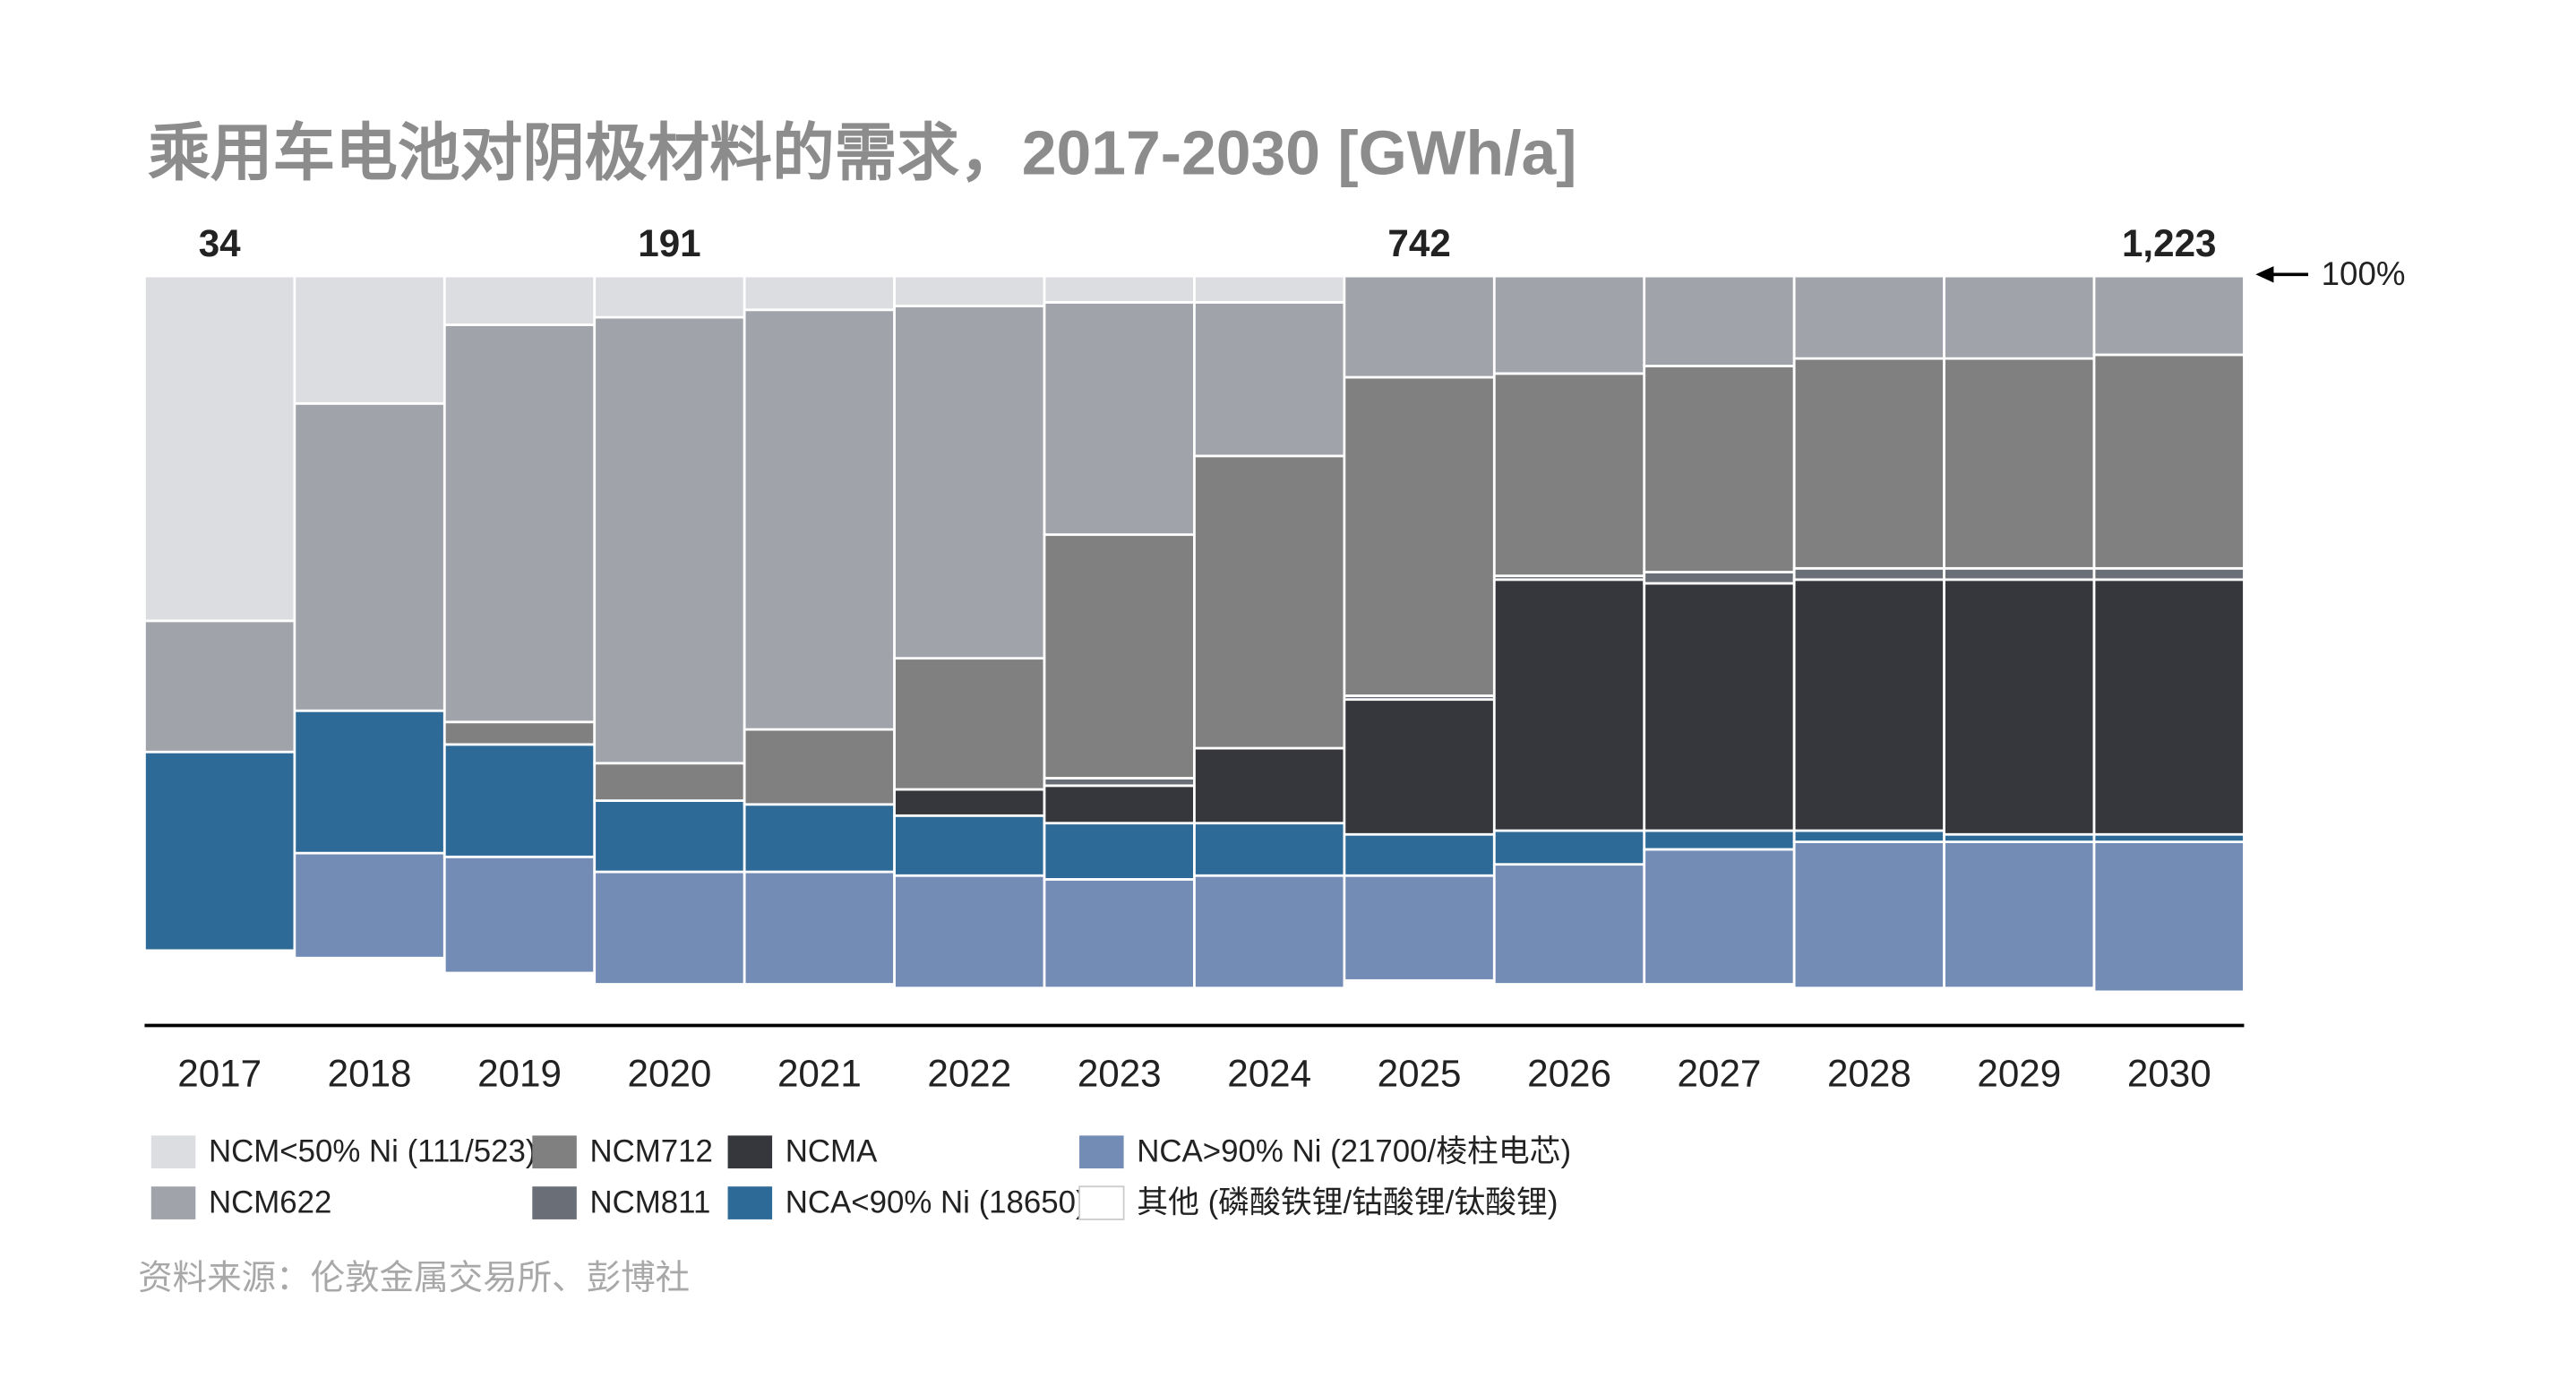 The height and width of the screenshot is (1387, 2576). What do you see at coordinates (649, 1202) in the screenshot?
I see `legend-label: NCM811` at bounding box center [649, 1202].